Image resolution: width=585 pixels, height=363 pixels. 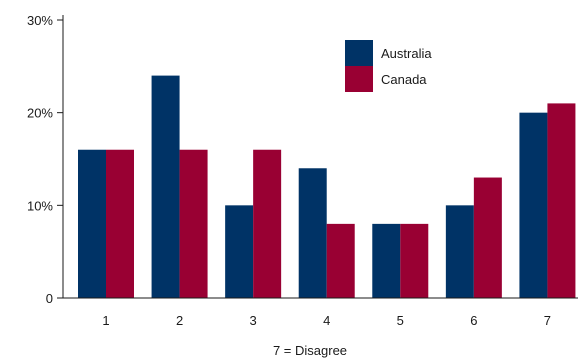 What do you see at coordinates (49, 298) in the screenshot?
I see `y-tick-label: 0` at bounding box center [49, 298].